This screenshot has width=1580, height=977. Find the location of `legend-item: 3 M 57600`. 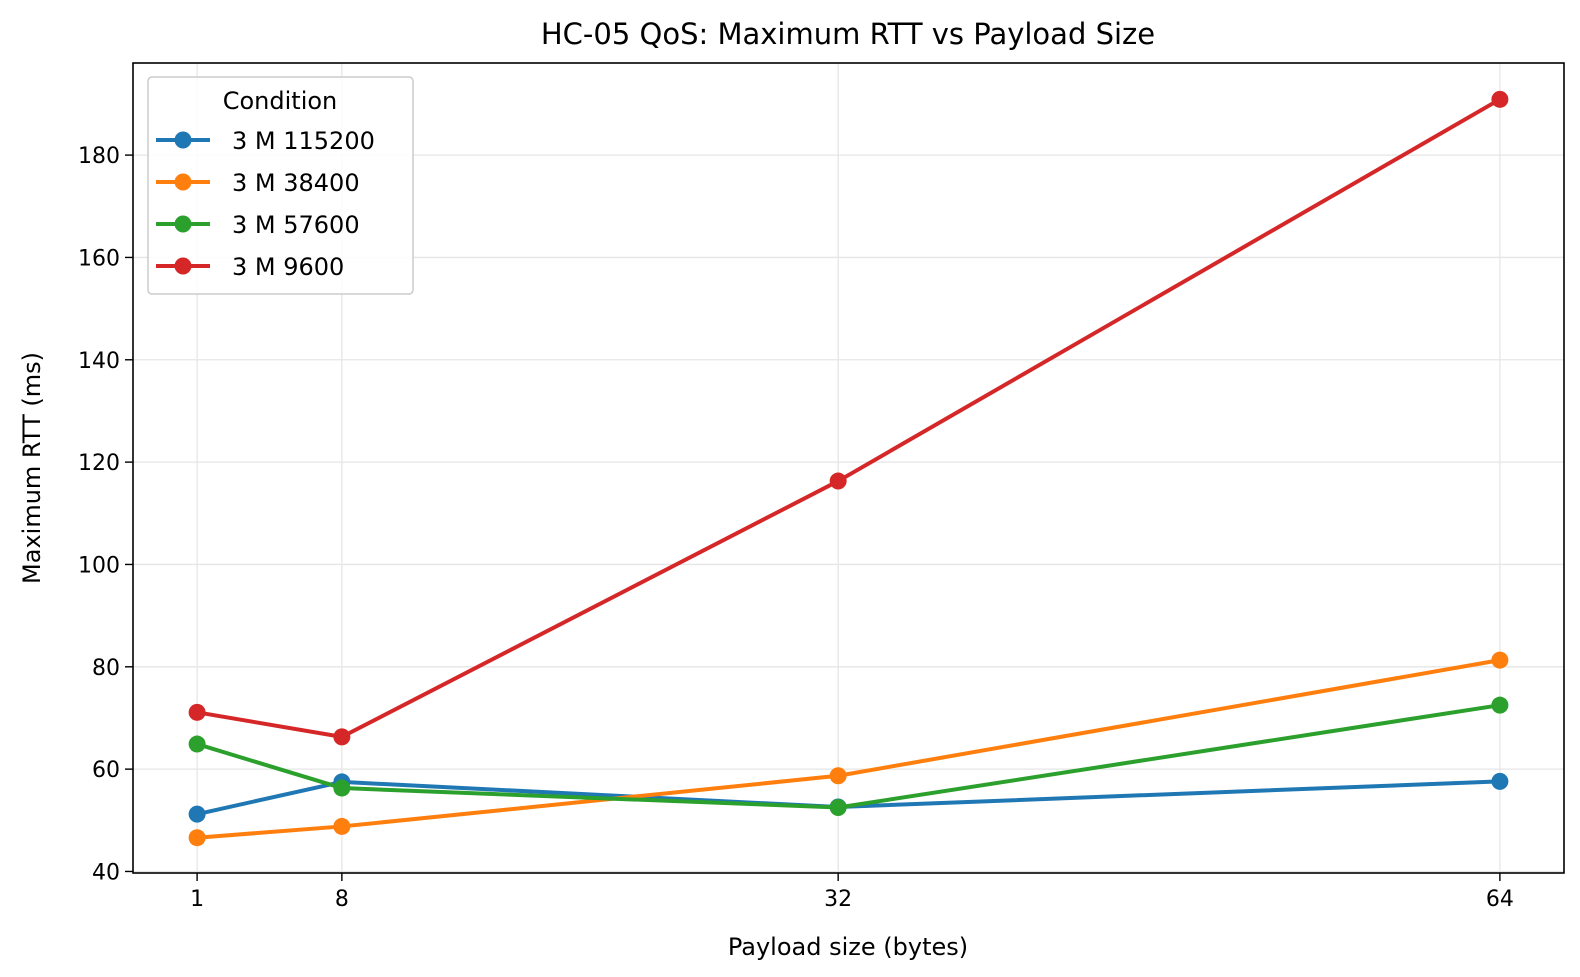

legend-item: 3 M 57600 is located at coordinates (258, 225).